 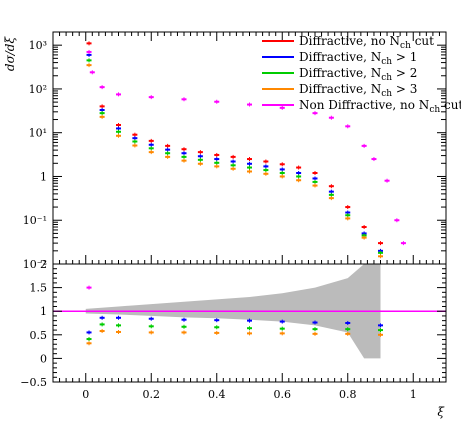 I want to click on top-y-tick-label: 10⁻¹, so click(x=35, y=220).